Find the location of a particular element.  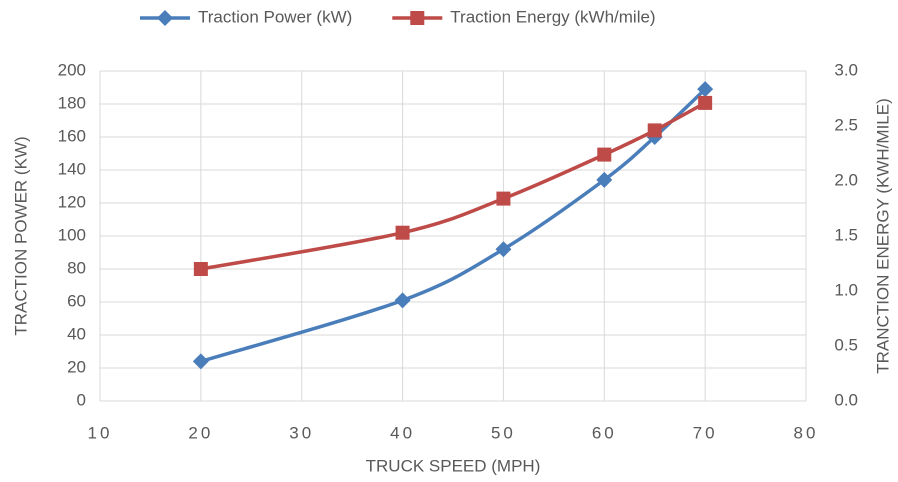

x-tick-label: 70 is located at coordinates (705, 432).